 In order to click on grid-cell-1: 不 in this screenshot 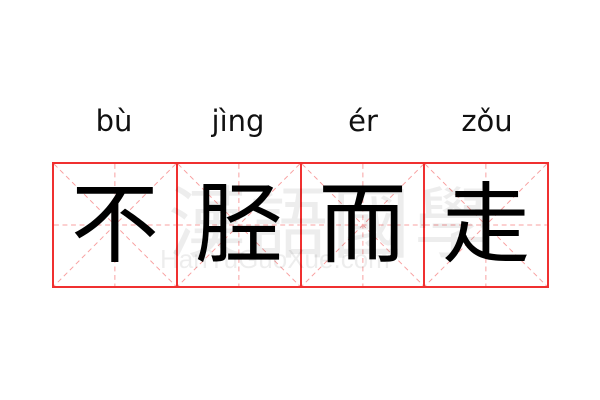, I will do `click(116, 225)`.